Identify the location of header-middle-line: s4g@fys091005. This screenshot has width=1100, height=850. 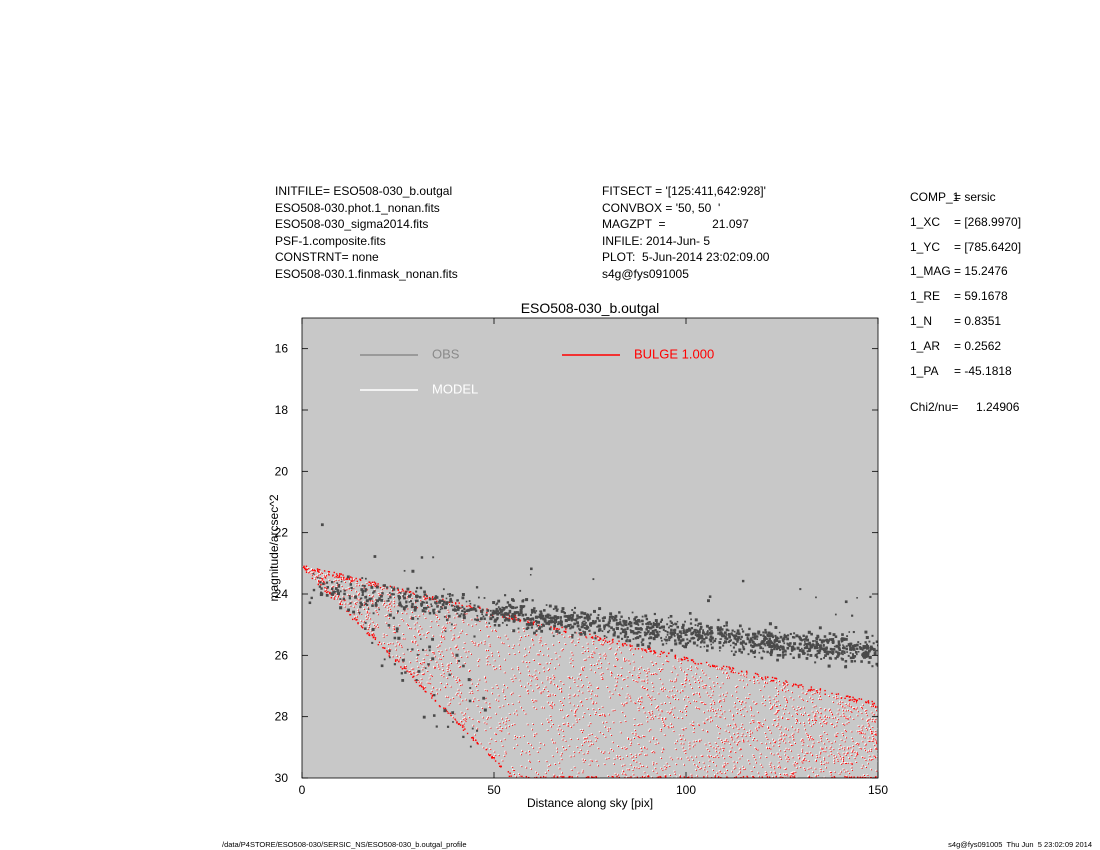
(645, 273).